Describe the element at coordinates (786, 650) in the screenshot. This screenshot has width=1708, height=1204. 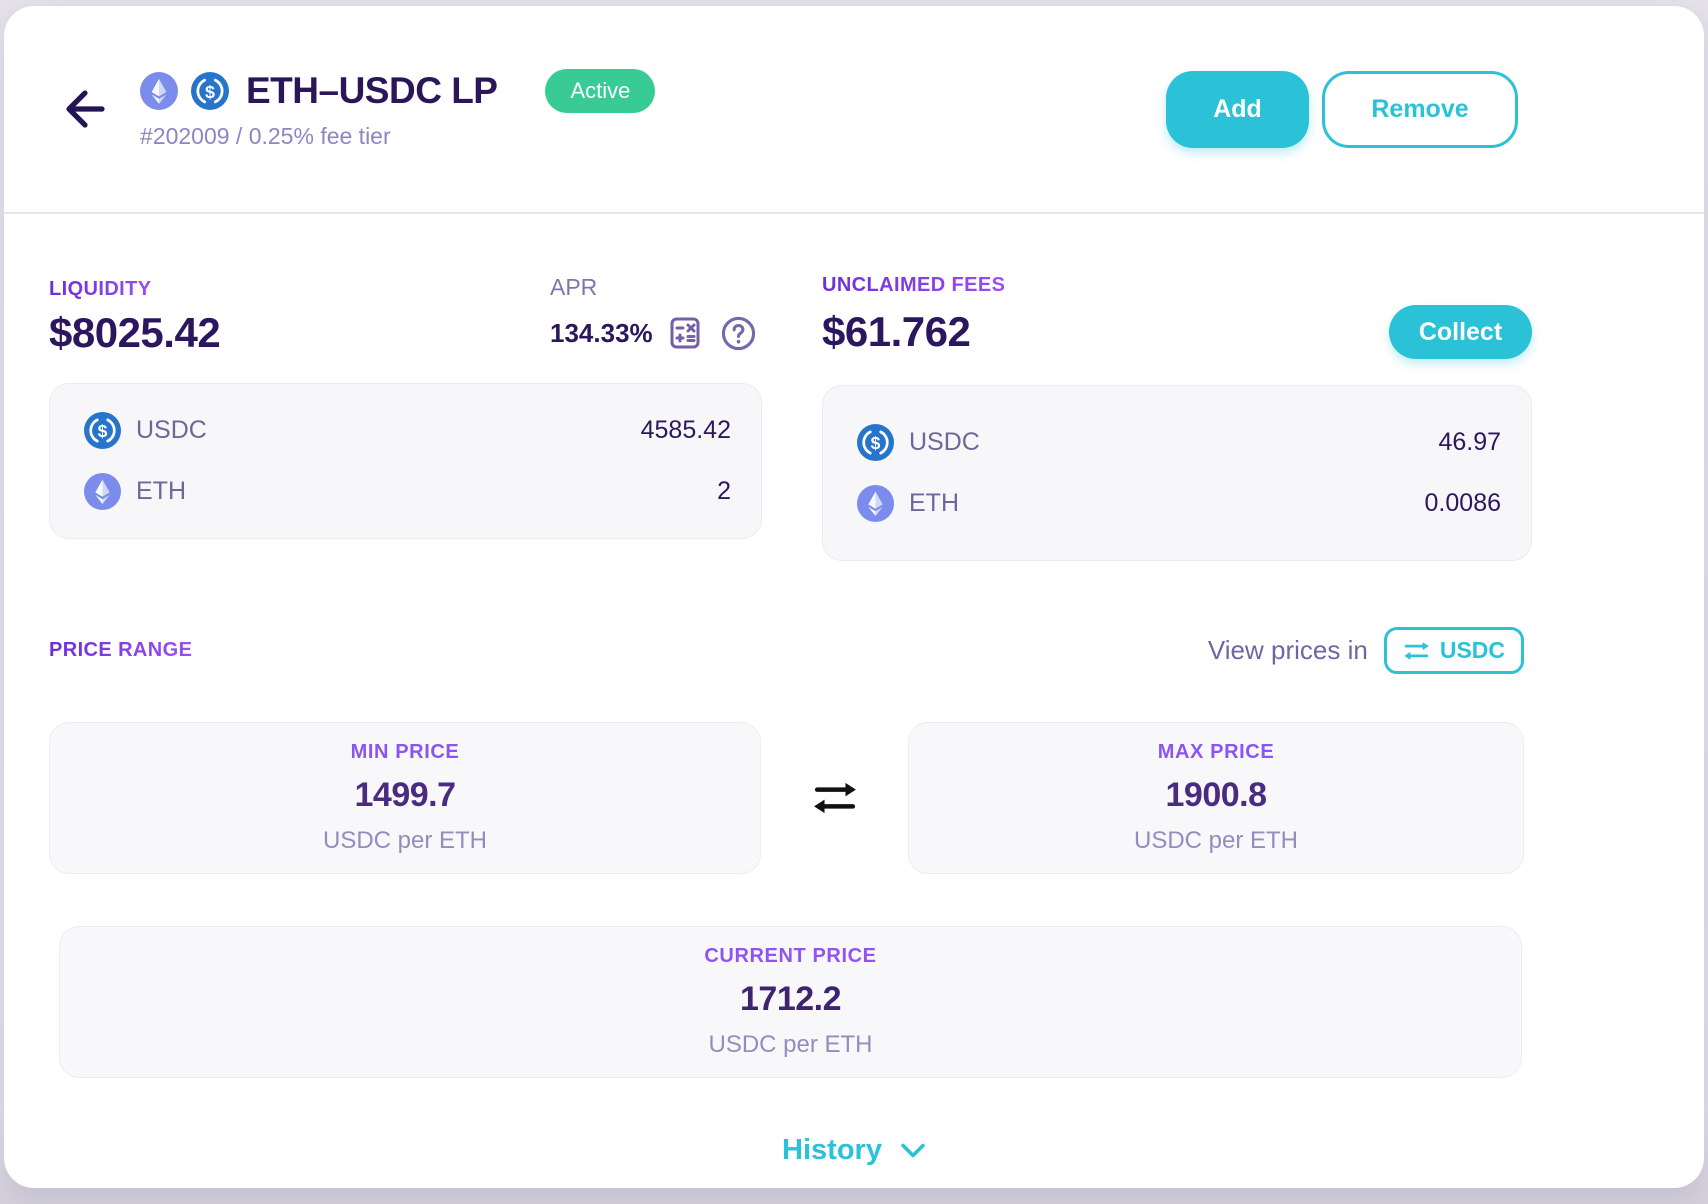
I see `price-range-header: PRICE RANGE View prices in USDC` at that location.